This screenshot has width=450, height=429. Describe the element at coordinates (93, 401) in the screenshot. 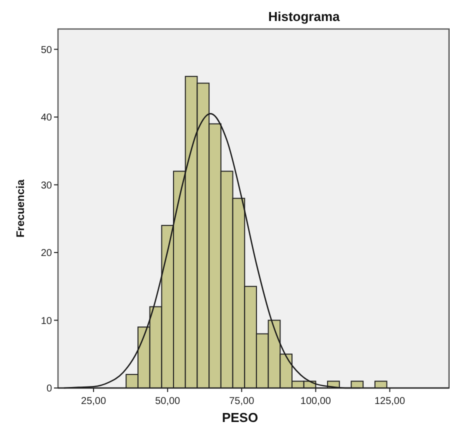

I see `x-tick-label: 25,00` at that location.